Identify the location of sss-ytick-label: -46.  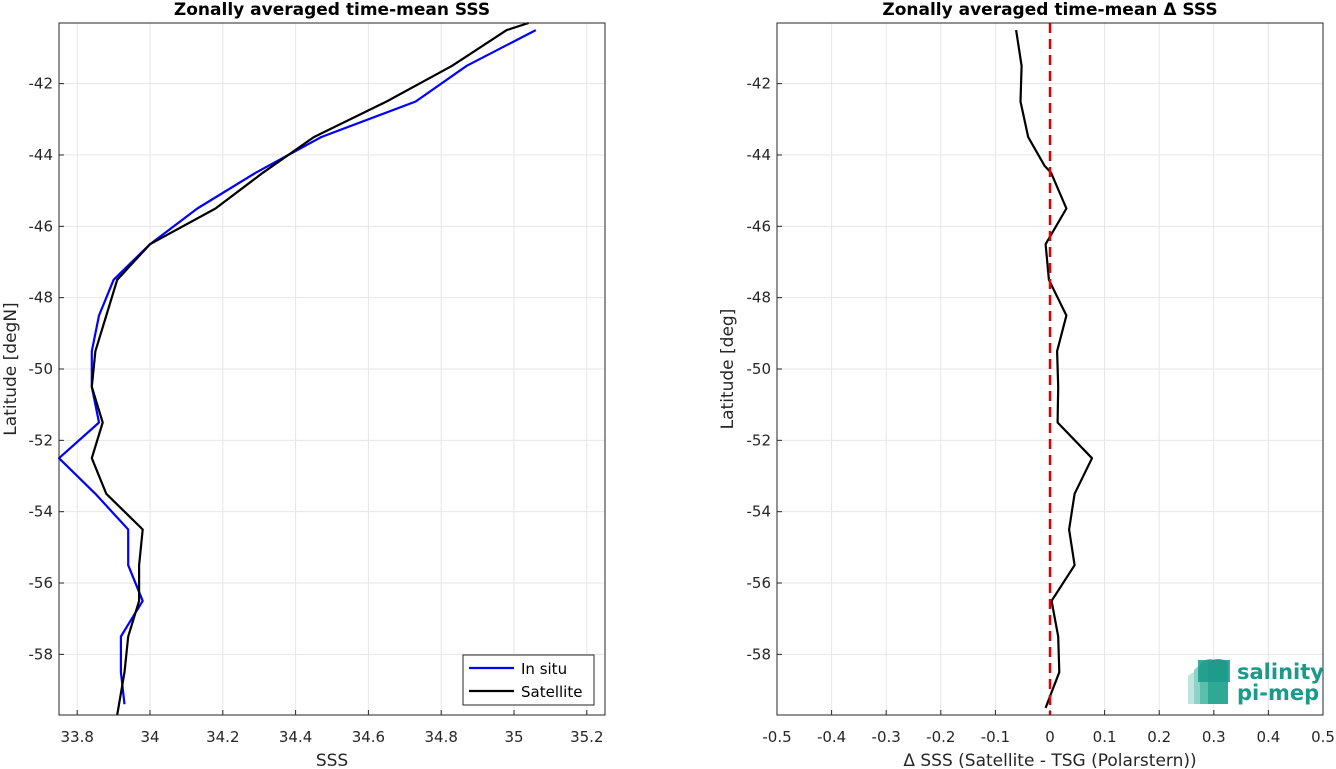
(41, 226).